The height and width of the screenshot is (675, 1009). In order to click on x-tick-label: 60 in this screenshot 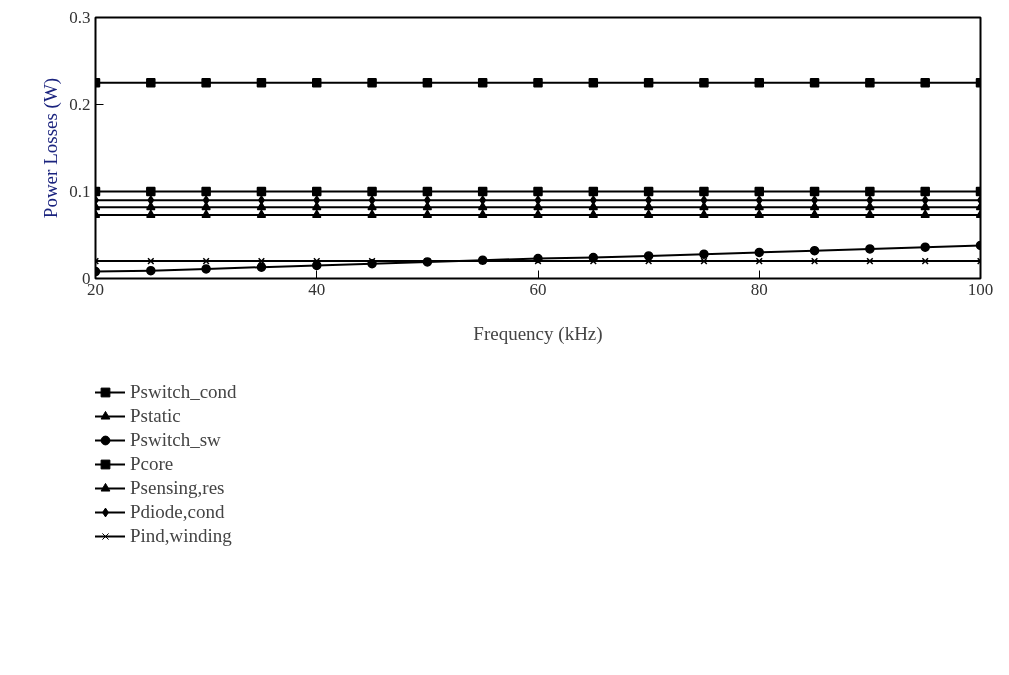, I will do `click(538, 289)`.